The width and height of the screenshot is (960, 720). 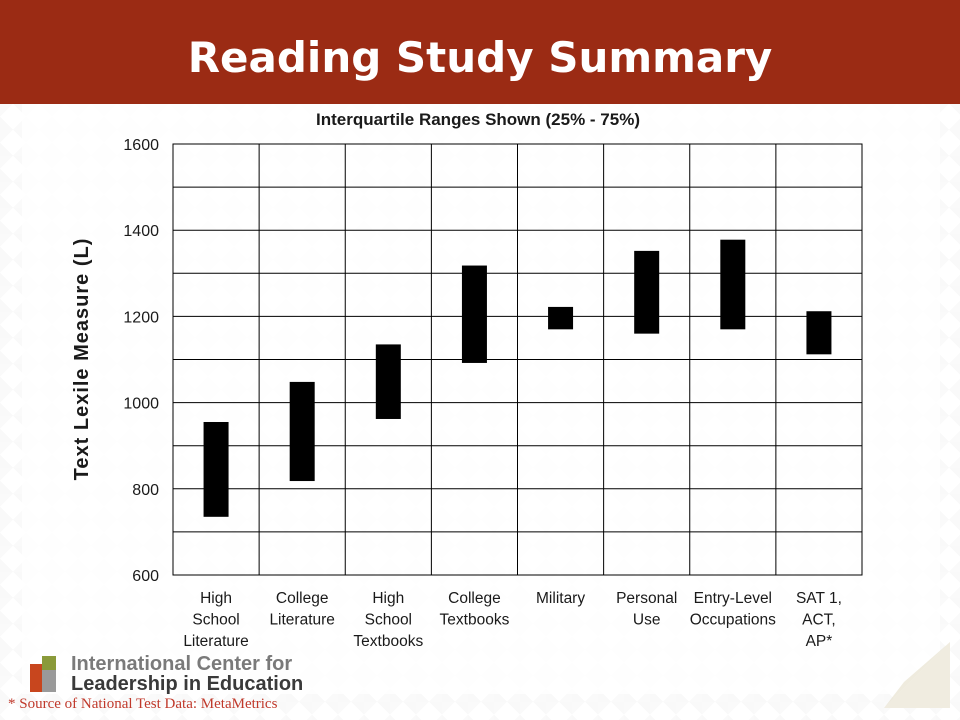 What do you see at coordinates (819, 641) in the screenshot?
I see `x-tick-label-line: AP*` at bounding box center [819, 641].